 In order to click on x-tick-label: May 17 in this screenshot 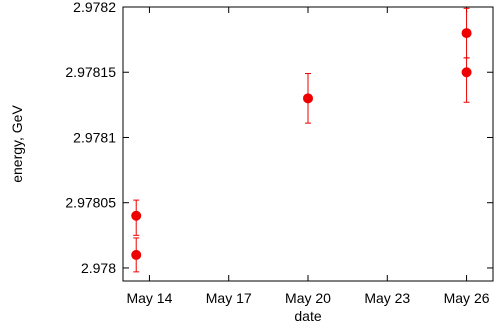, I will do `click(229, 298)`.